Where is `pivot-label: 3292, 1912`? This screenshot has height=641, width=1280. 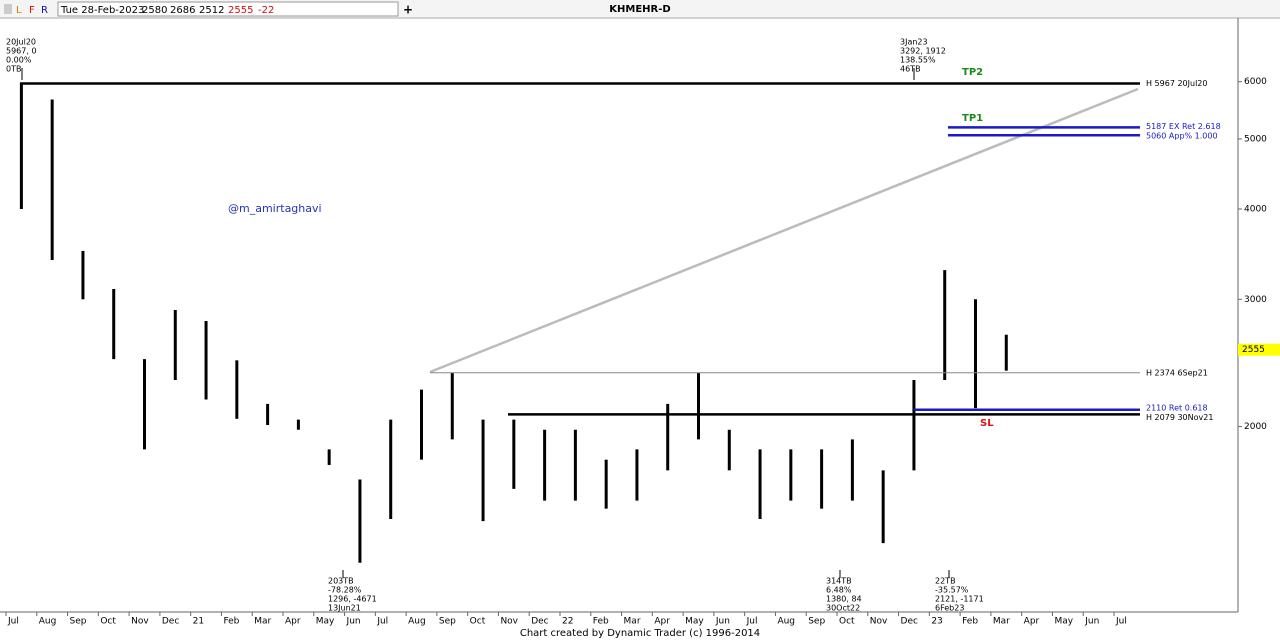
pivot-label: 3292, 1912 is located at coordinates (923, 51).